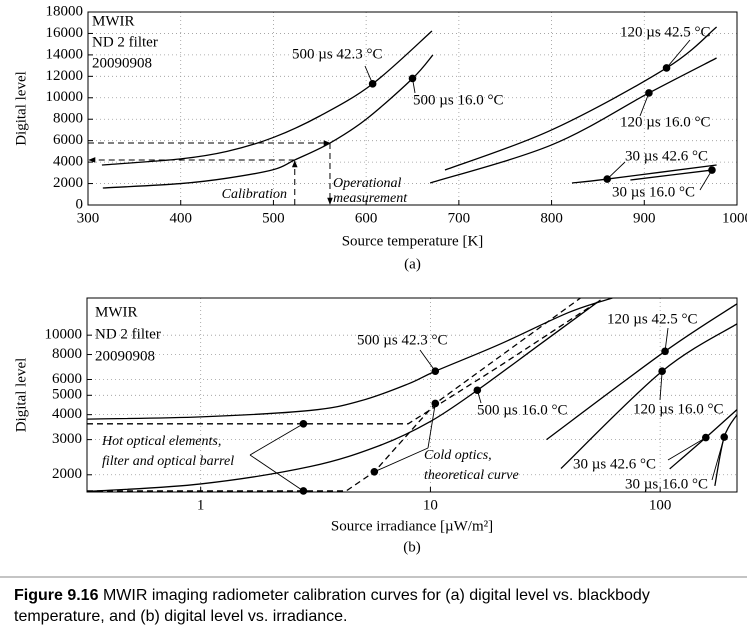 This screenshot has height=634, width=747. I want to click on y-tick-label: 16000, so click(65, 33).